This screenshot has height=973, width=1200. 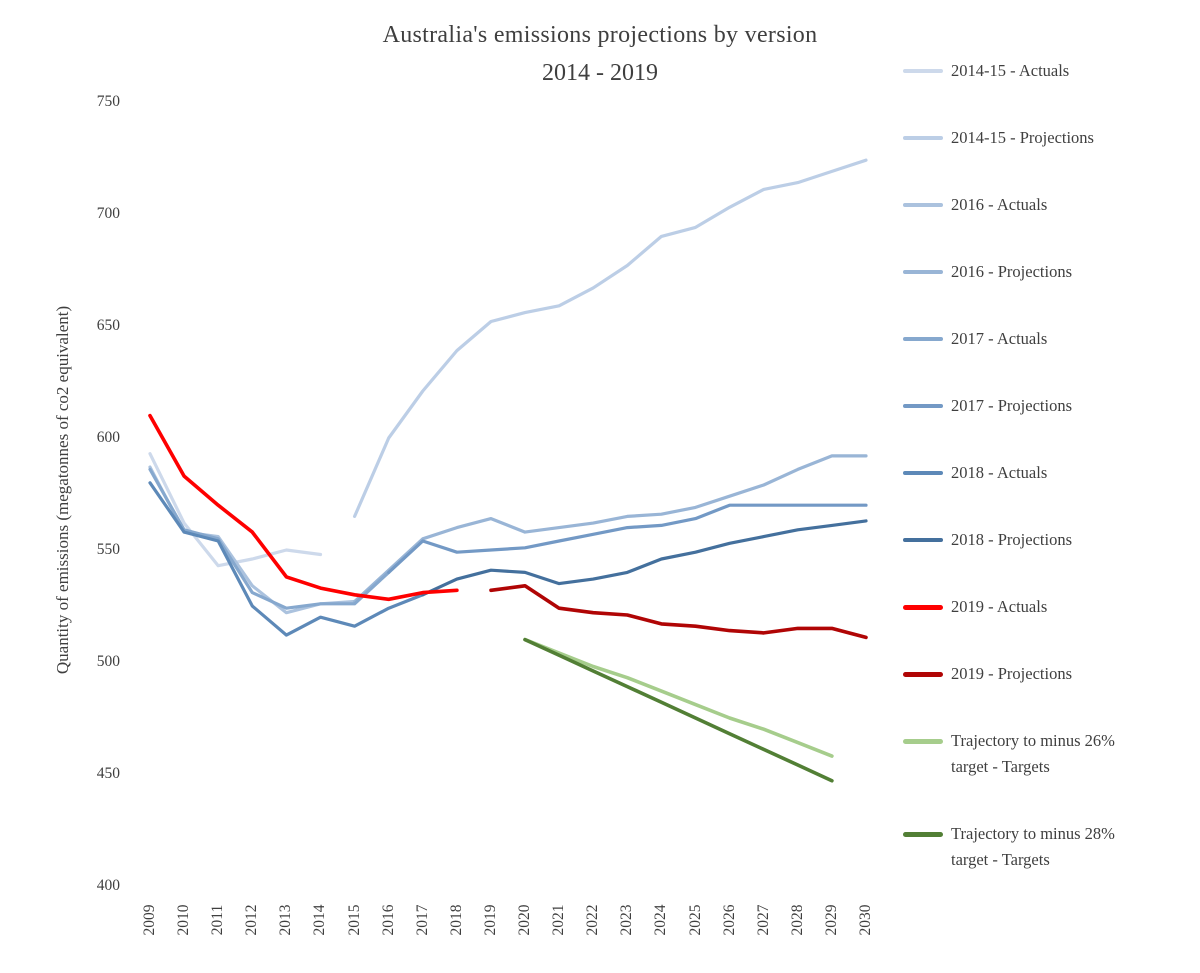 I want to click on legend-item-label: 2019 - Projections, so click(x=1011, y=673).